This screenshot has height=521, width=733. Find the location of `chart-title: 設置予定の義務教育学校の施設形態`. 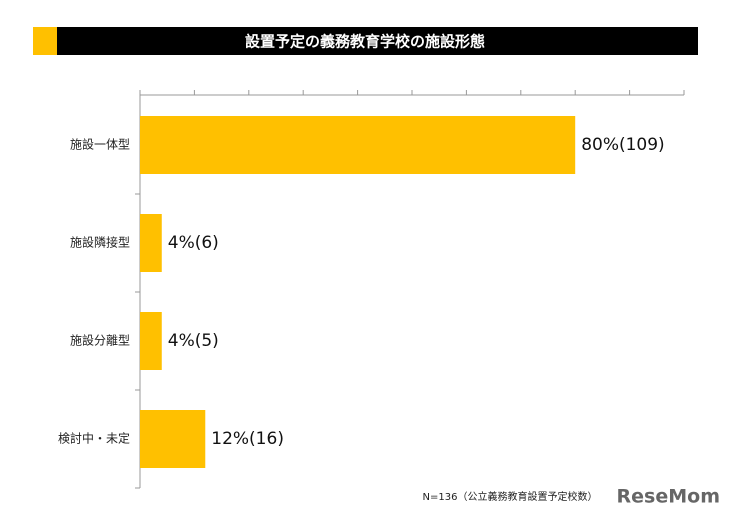

chart-title: 設置予定の義務教育学校の施設形態 is located at coordinates (365, 42).